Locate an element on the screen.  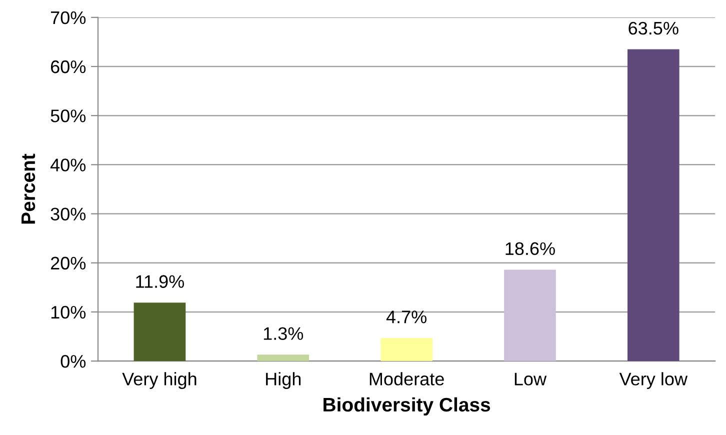
data-label: 11.9% is located at coordinates (160, 281).